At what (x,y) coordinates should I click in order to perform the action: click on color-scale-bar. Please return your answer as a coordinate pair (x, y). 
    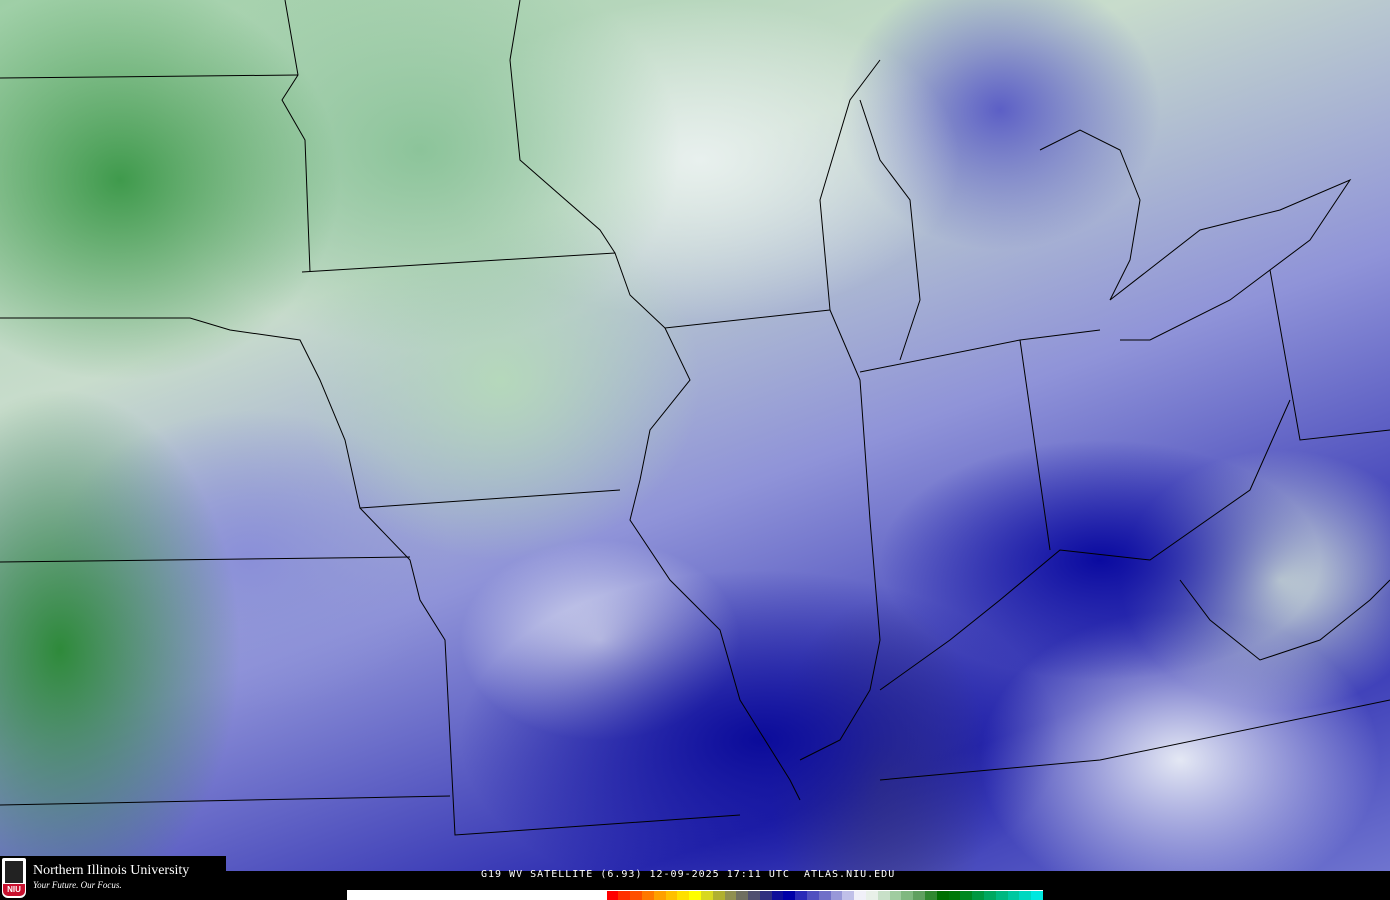
    Looking at the image, I should click on (695, 895).